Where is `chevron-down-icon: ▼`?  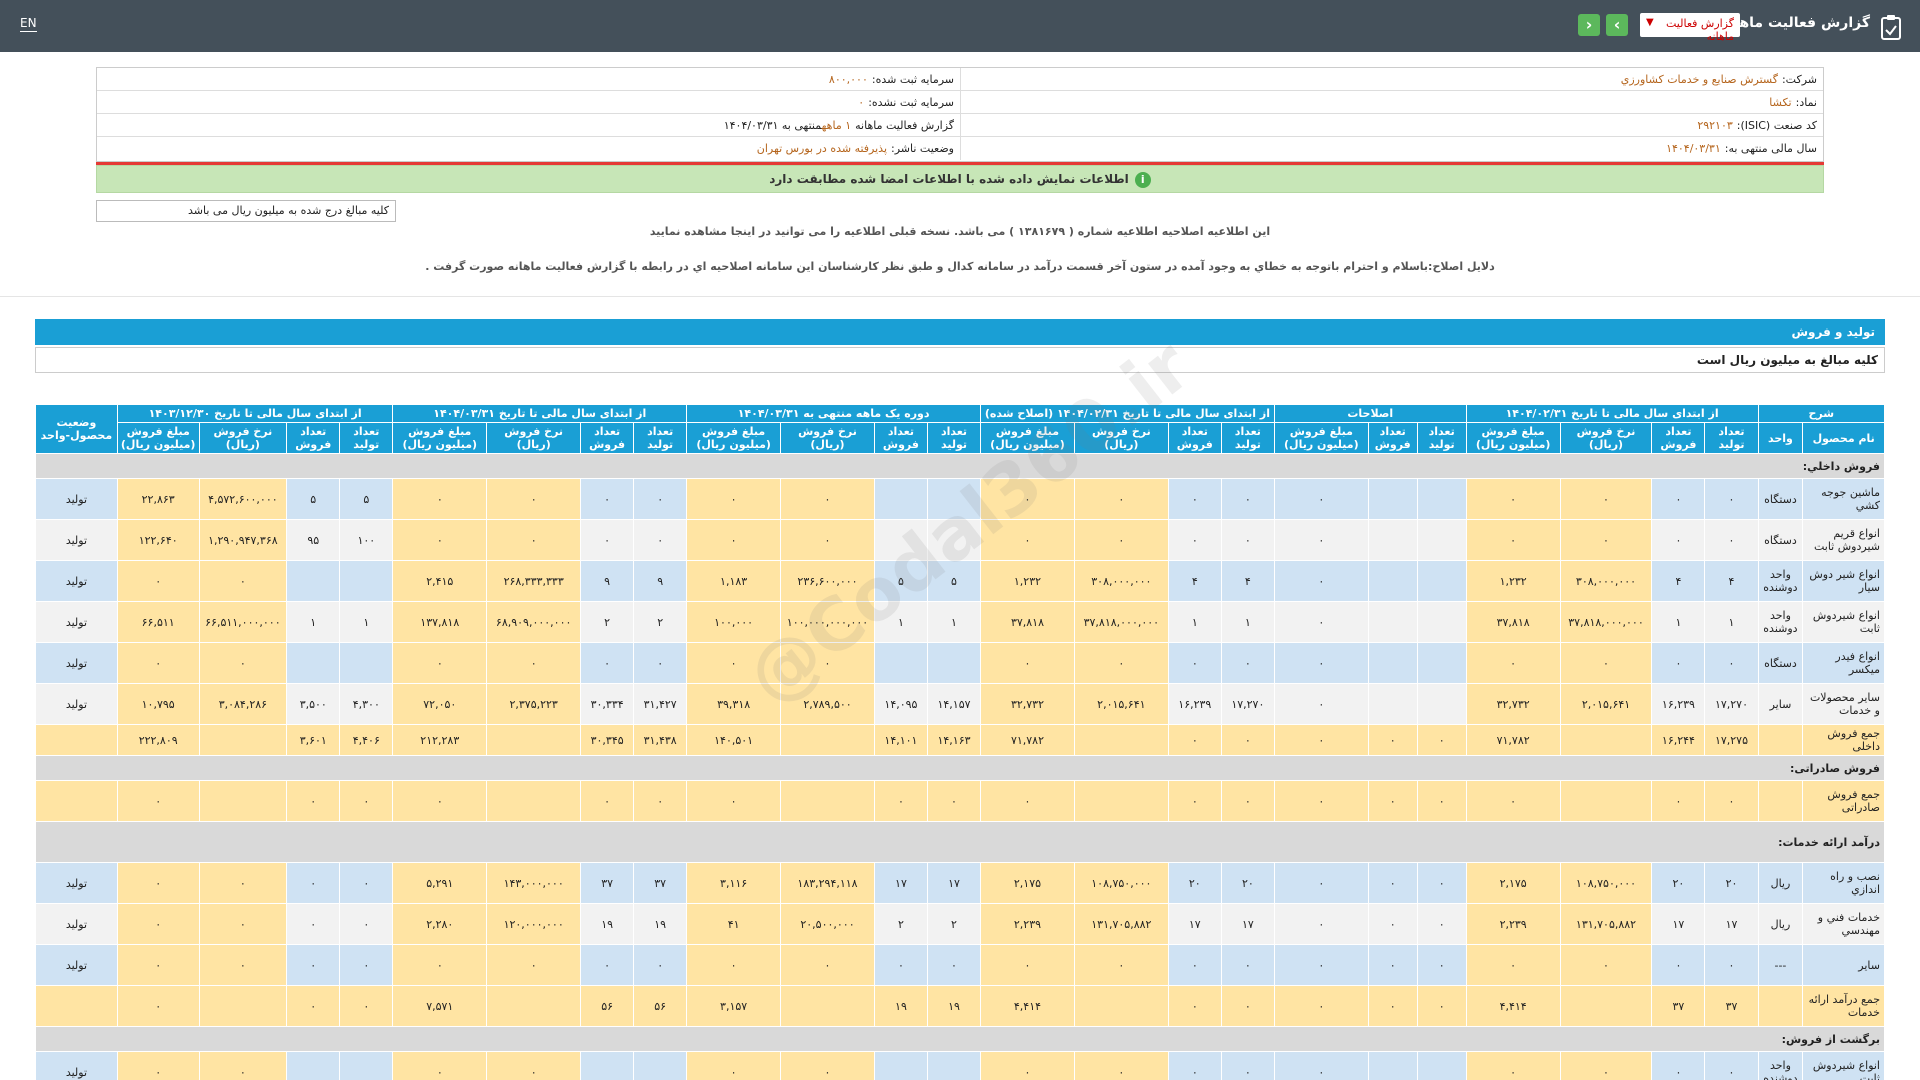 chevron-down-icon: ▼ is located at coordinates (1650, 22).